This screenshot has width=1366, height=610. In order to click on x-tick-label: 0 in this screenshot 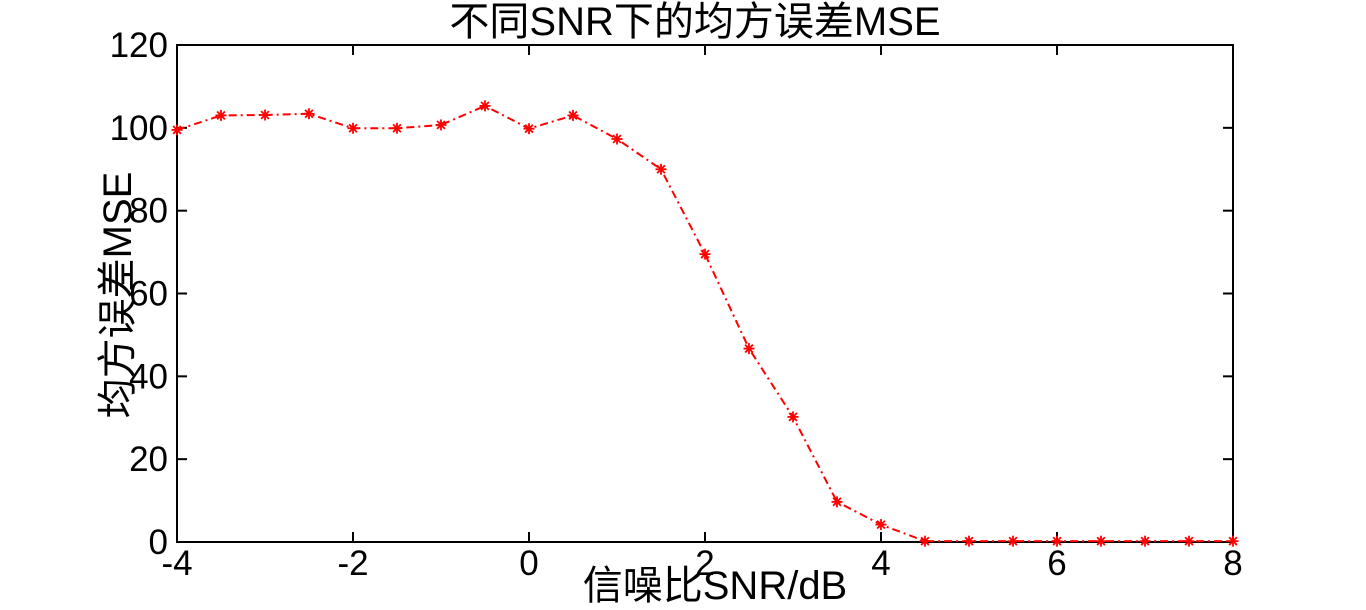, I will do `click(528, 563)`.